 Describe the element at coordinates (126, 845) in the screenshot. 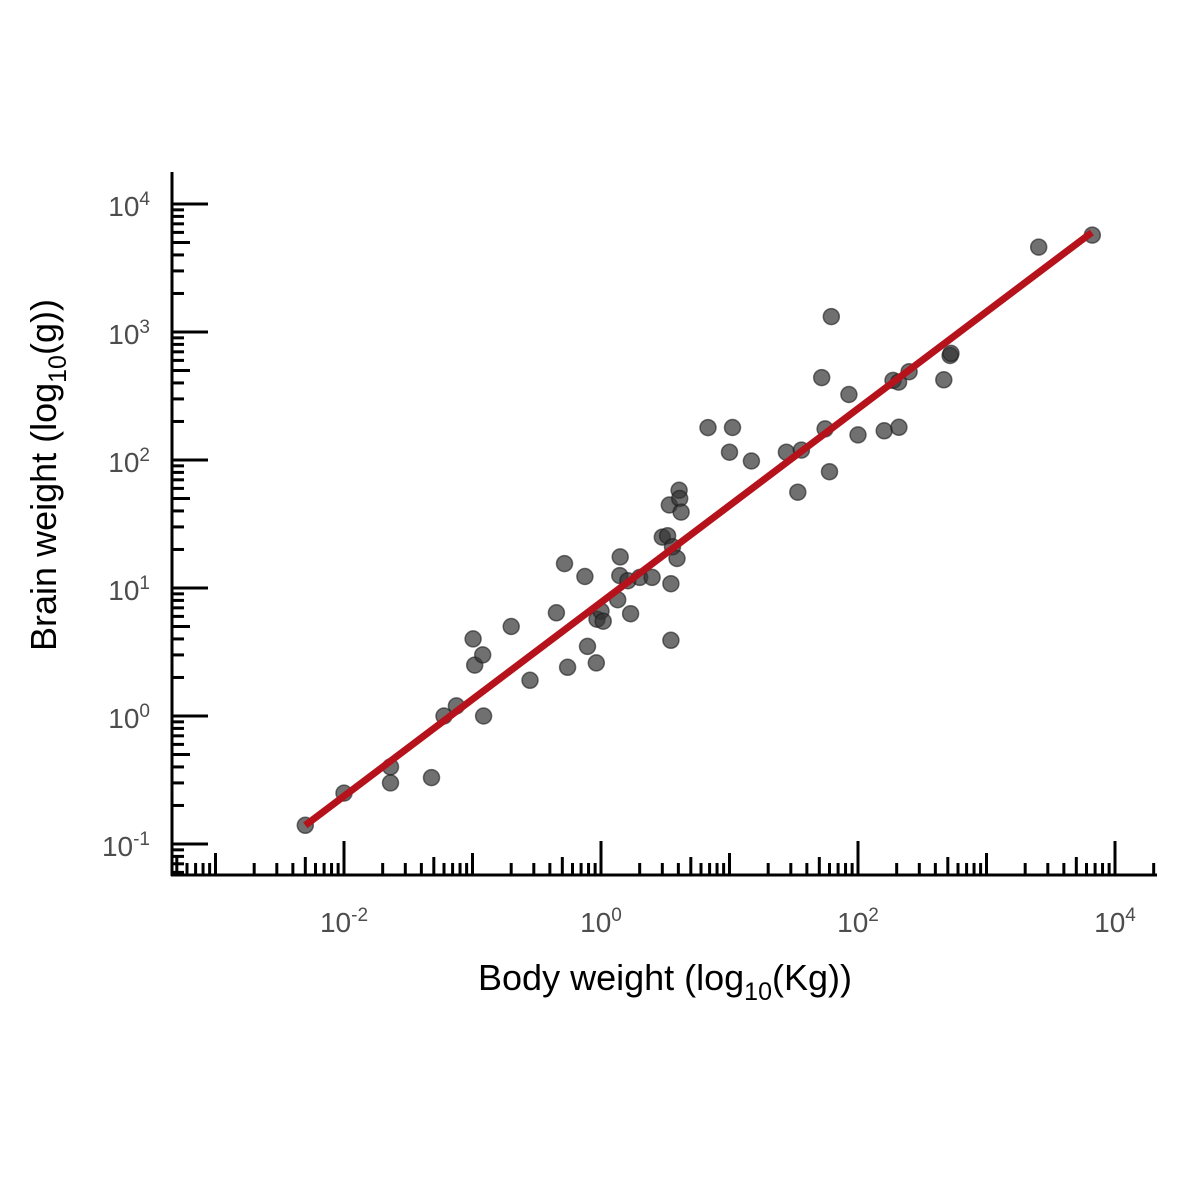

I see `y-tick-label: 10⁻¹` at that location.